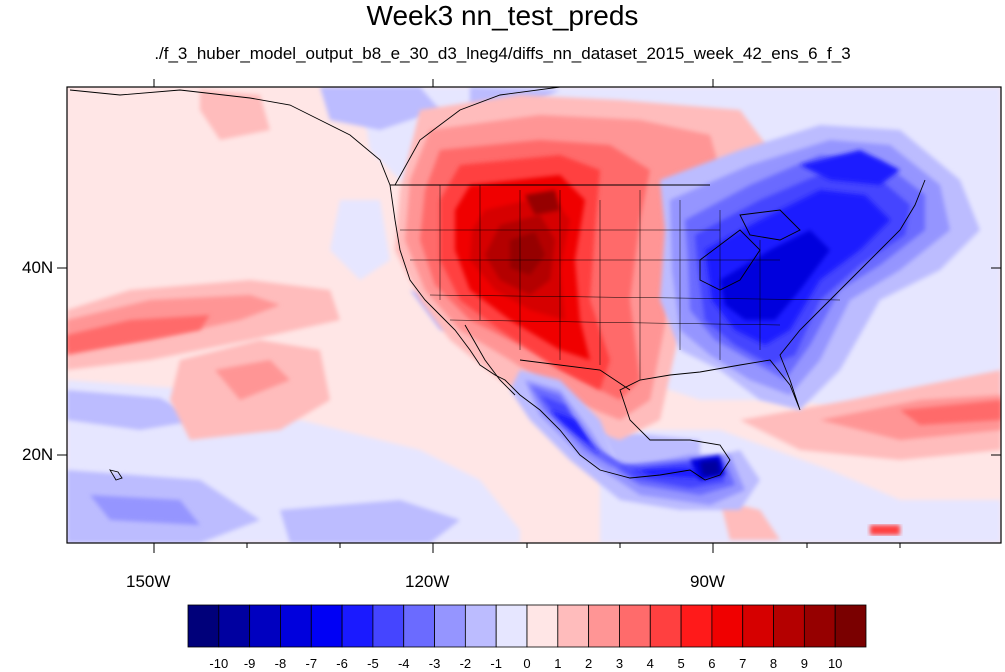  Describe the element at coordinates (527, 663) in the screenshot. I see `colorbar-tick-label: 0` at that location.